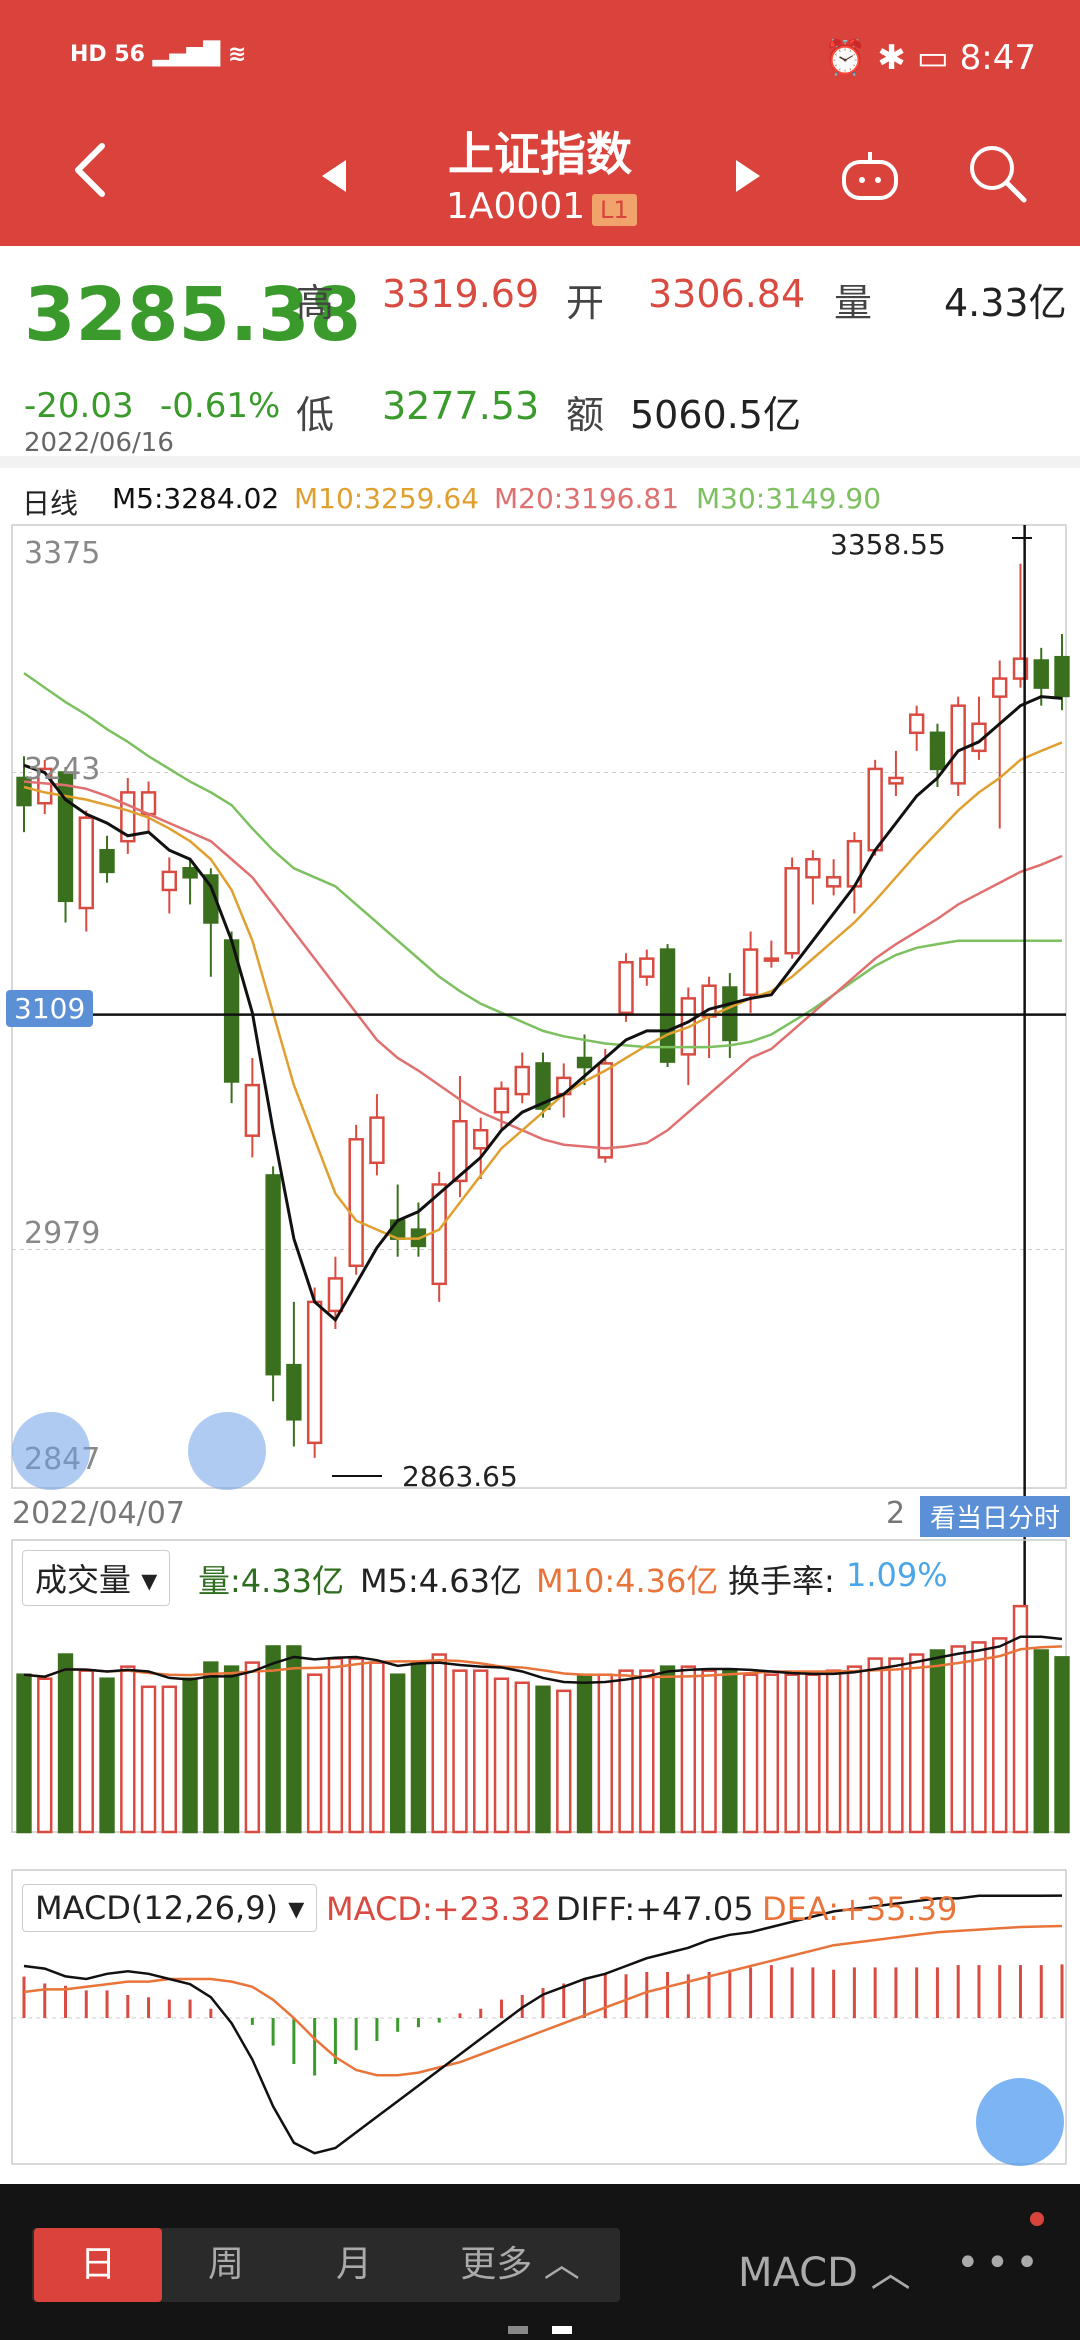 This screenshot has height=2340, width=1080. I want to click on level-badge: L1, so click(614, 210).